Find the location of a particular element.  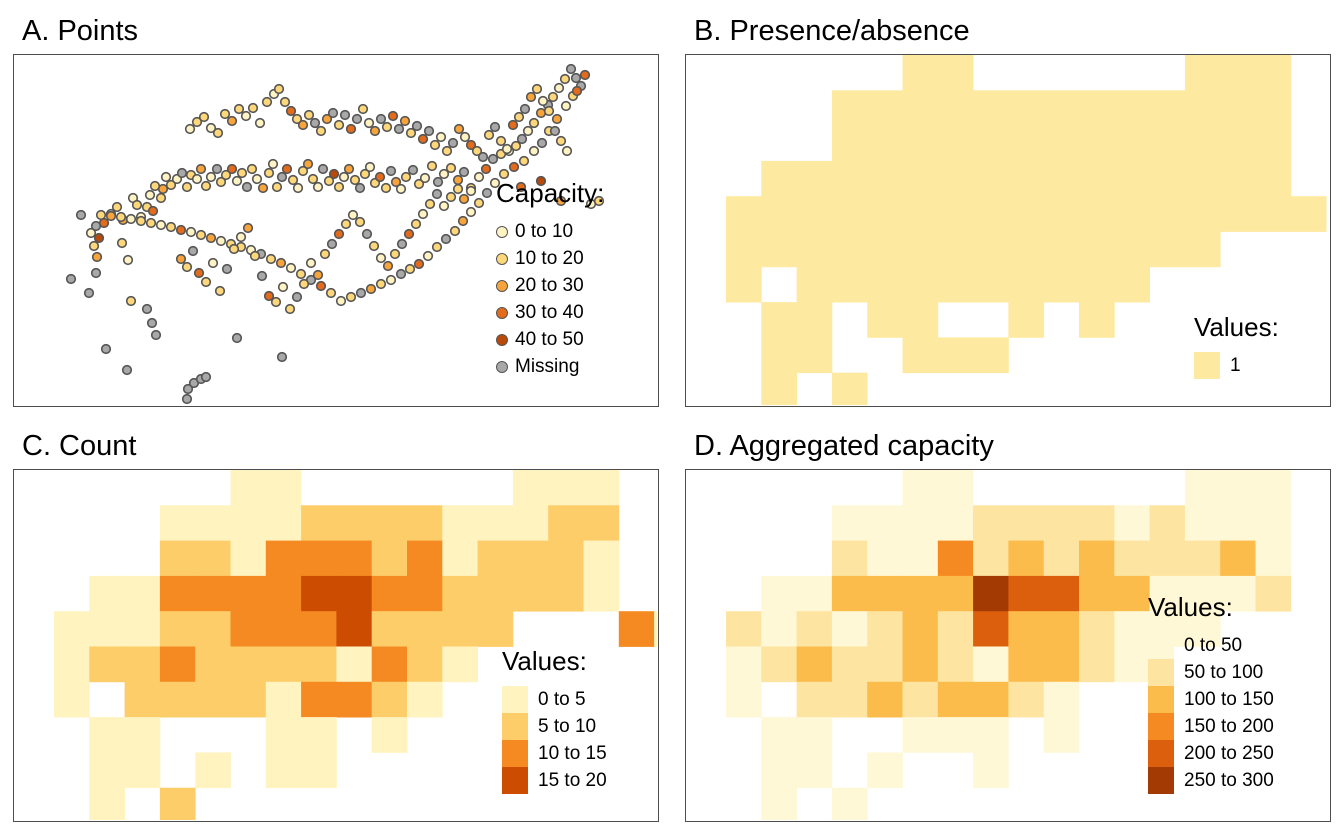

legend-entry: 1 is located at coordinates (1236, 365).